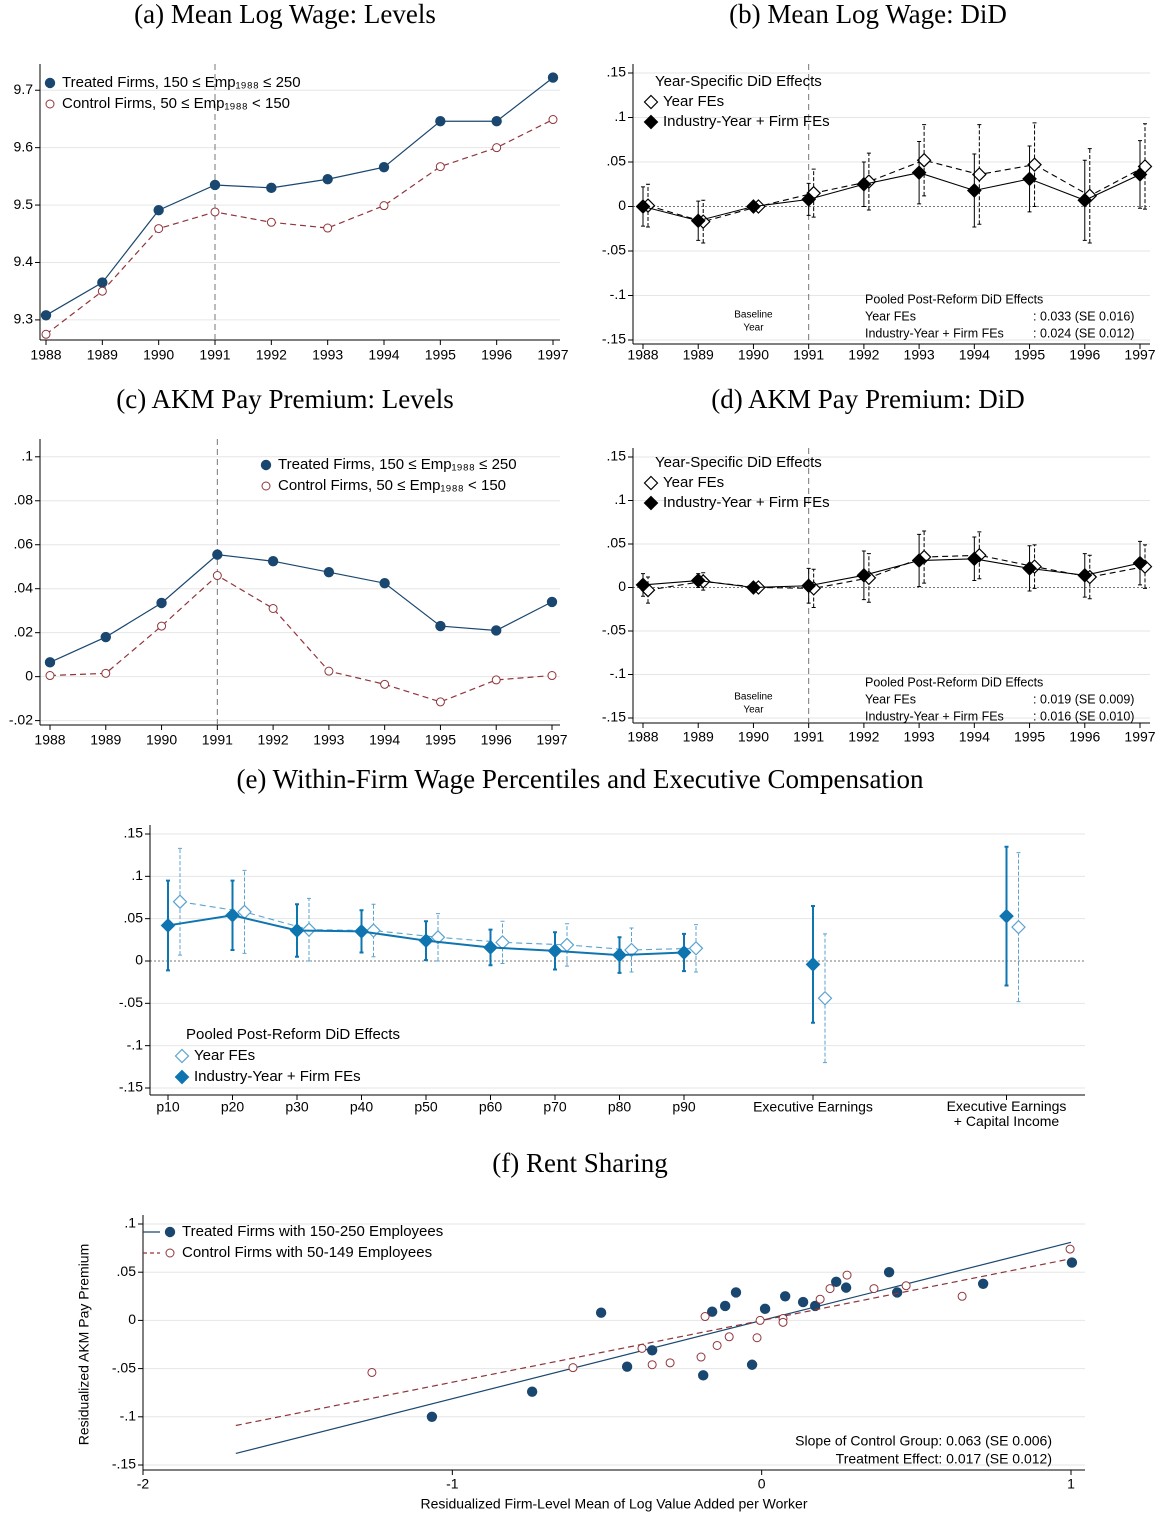 This screenshot has height=1516, width=1161. Describe the element at coordinates (653, 1342) in the screenshot. I see `fit-line` at that location.